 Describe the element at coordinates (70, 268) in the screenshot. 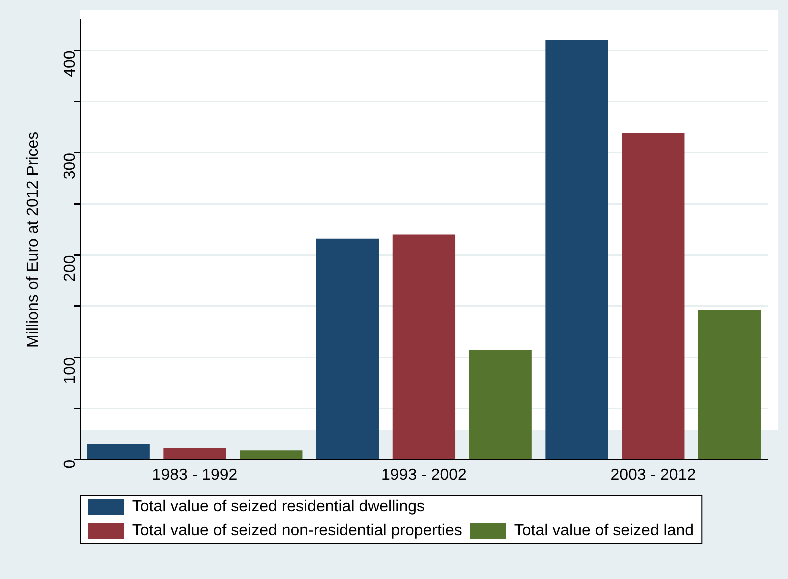

I see `y-tick-label: 200` at that location.